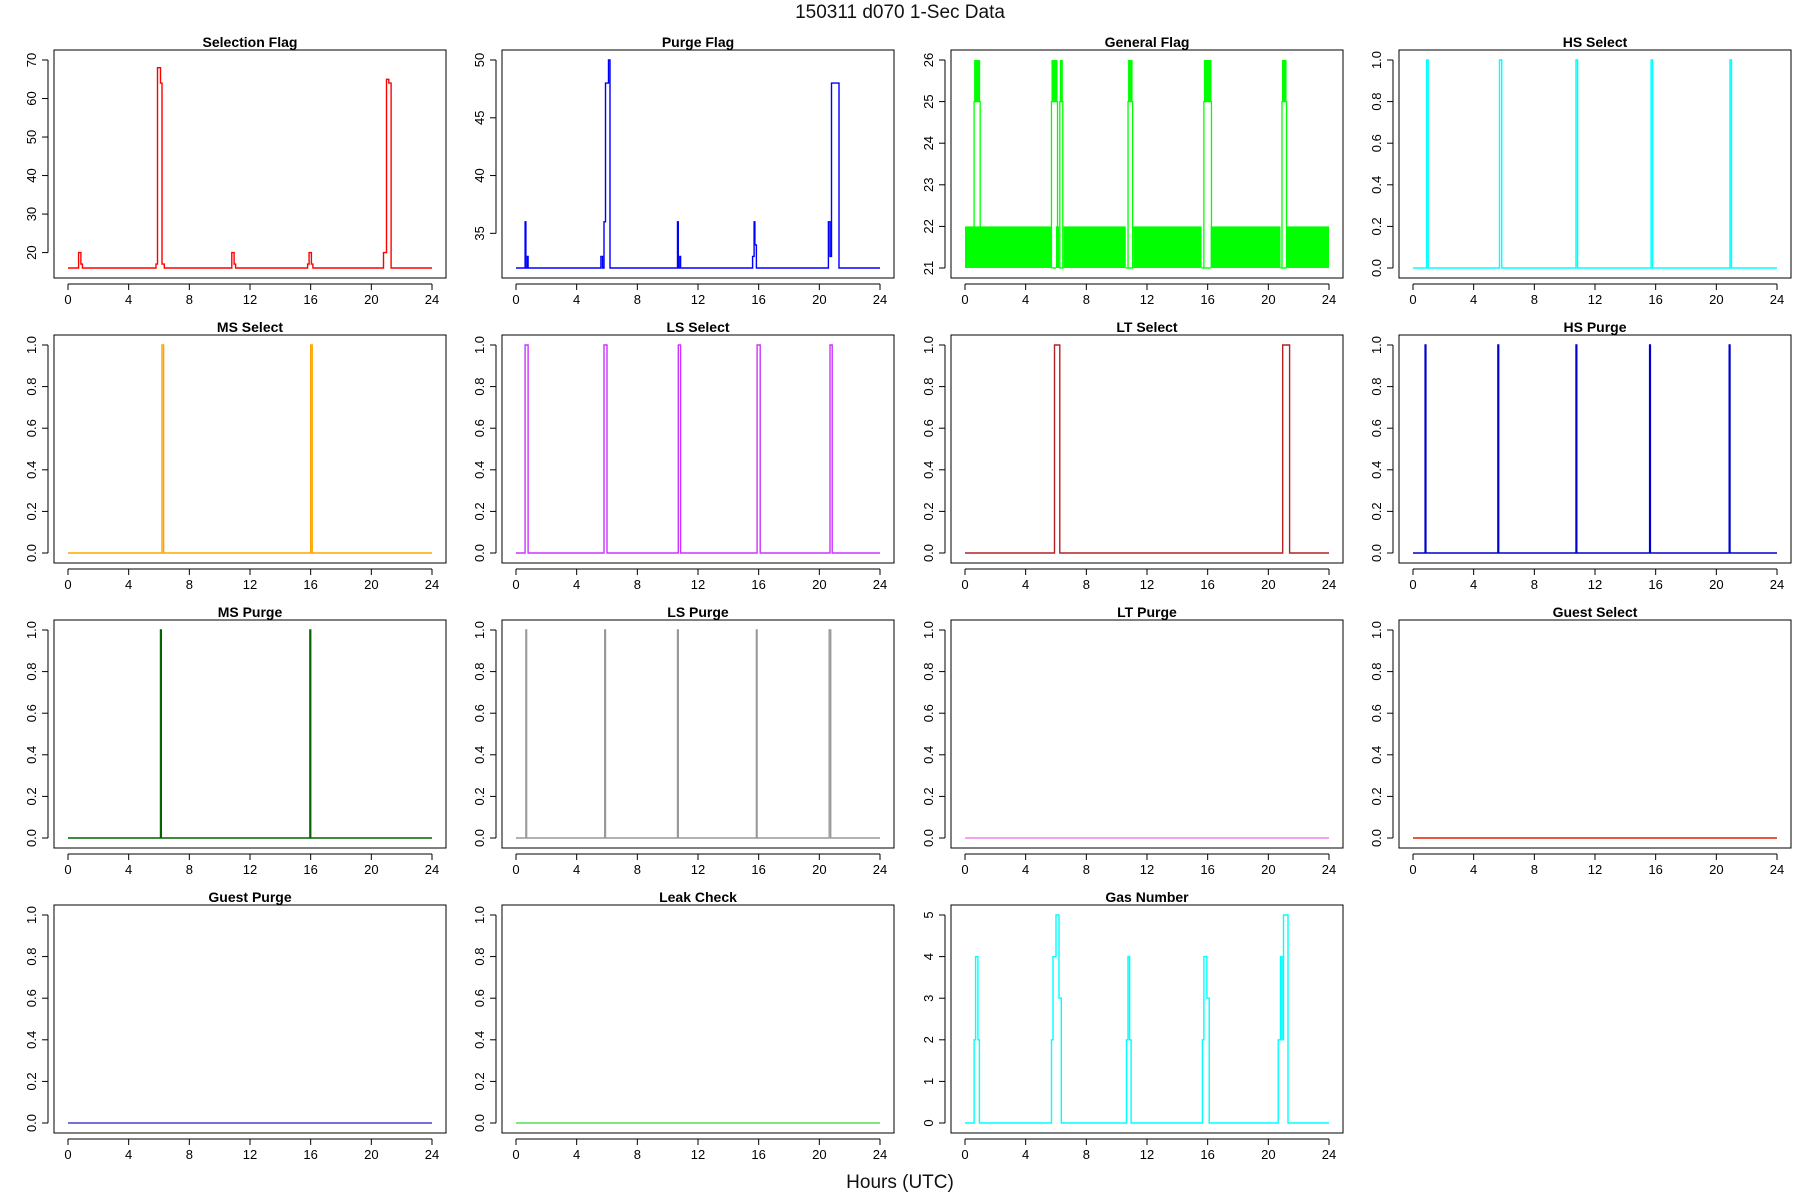  What do you see at coordinates (933, 164) in the screenshot?
I see `y-axis: 21 22 23 24 25 26` at bounding box center [933, 164].